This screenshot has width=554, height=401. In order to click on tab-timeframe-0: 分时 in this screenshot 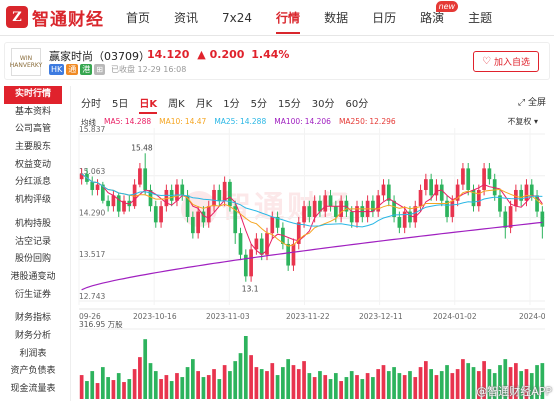, I will do `click(91, 104)`.